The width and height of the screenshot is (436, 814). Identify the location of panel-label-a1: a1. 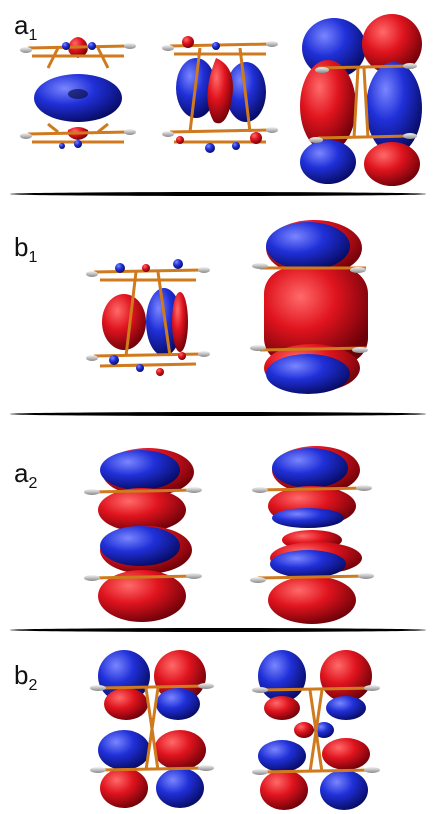
(25, 27).